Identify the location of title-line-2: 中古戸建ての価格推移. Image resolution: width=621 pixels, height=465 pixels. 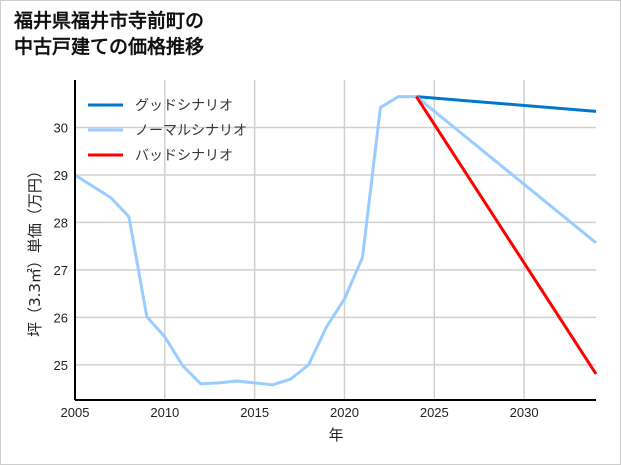
(109, 47).